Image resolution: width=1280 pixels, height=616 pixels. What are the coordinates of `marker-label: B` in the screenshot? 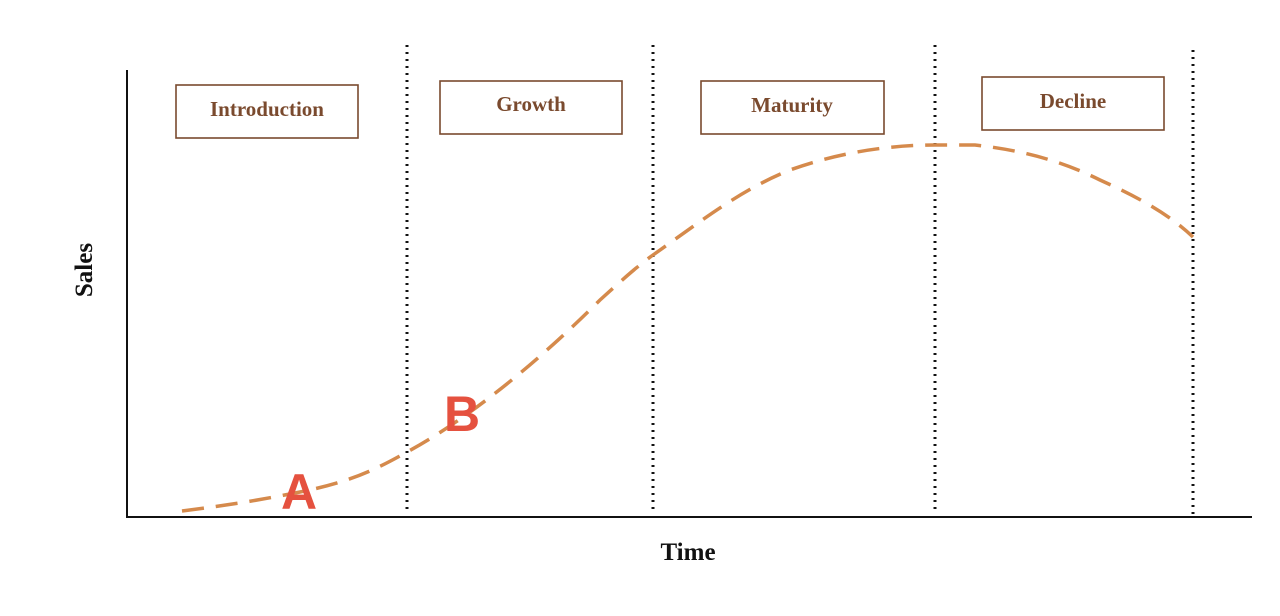 It's located at (462, 414).